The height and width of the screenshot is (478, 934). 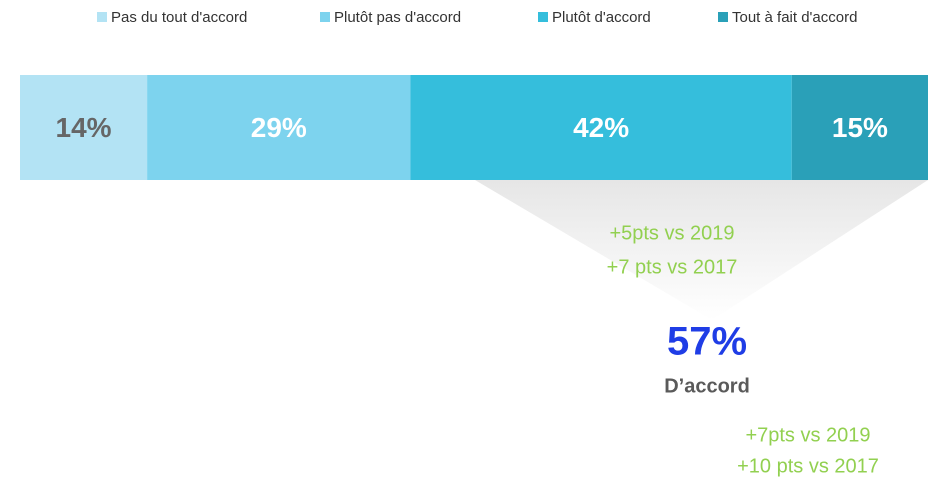 I want to click on value-label: 14%, so click(x=84, y=127).